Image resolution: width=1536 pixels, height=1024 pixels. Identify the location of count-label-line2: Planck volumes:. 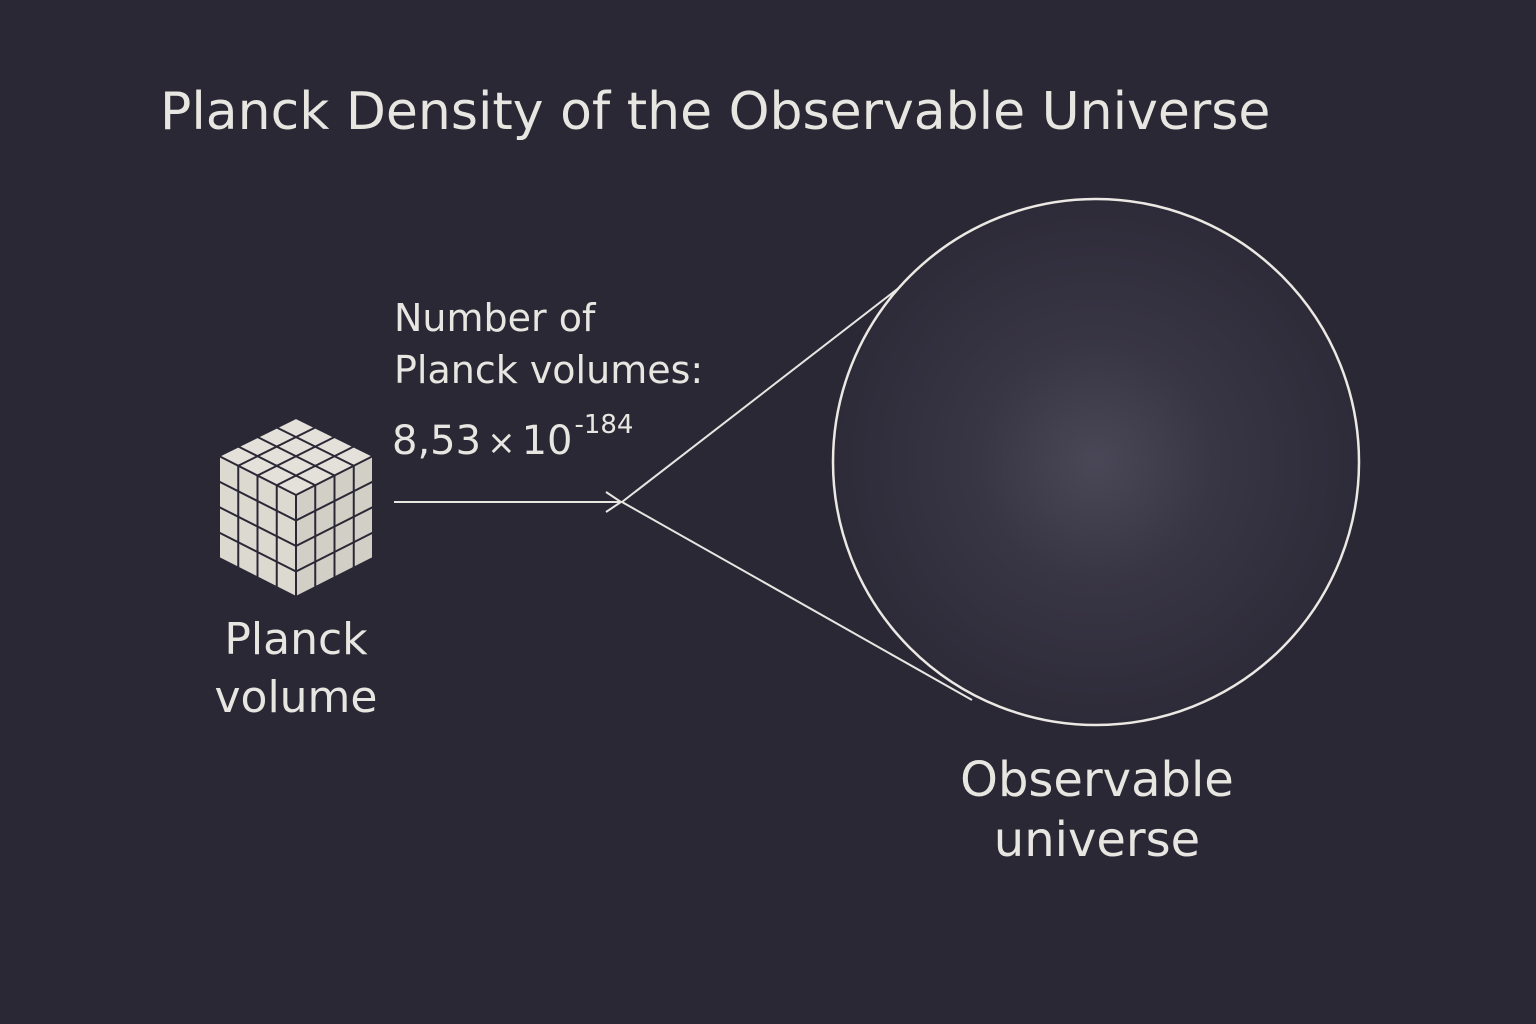
(549, 370).